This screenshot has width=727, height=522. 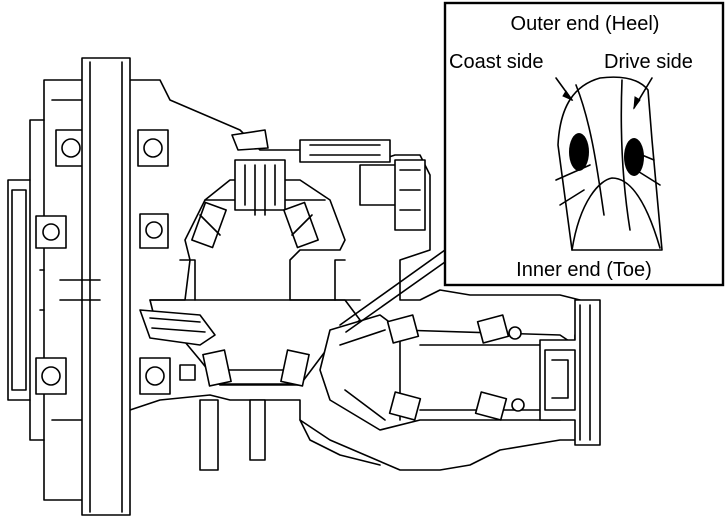 I want to click on left-bearing-upper, so click(x=71, y=148).